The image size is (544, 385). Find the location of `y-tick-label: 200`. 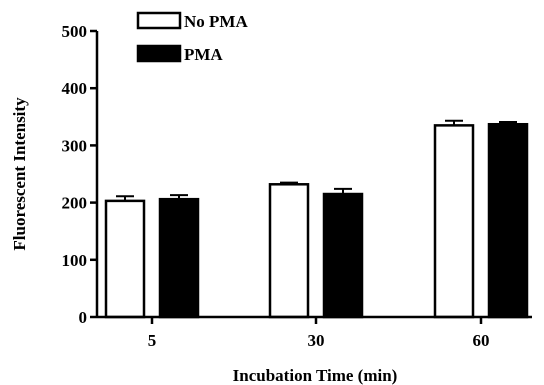

y-tick-label: 200 is located at coordinates (75, 203).